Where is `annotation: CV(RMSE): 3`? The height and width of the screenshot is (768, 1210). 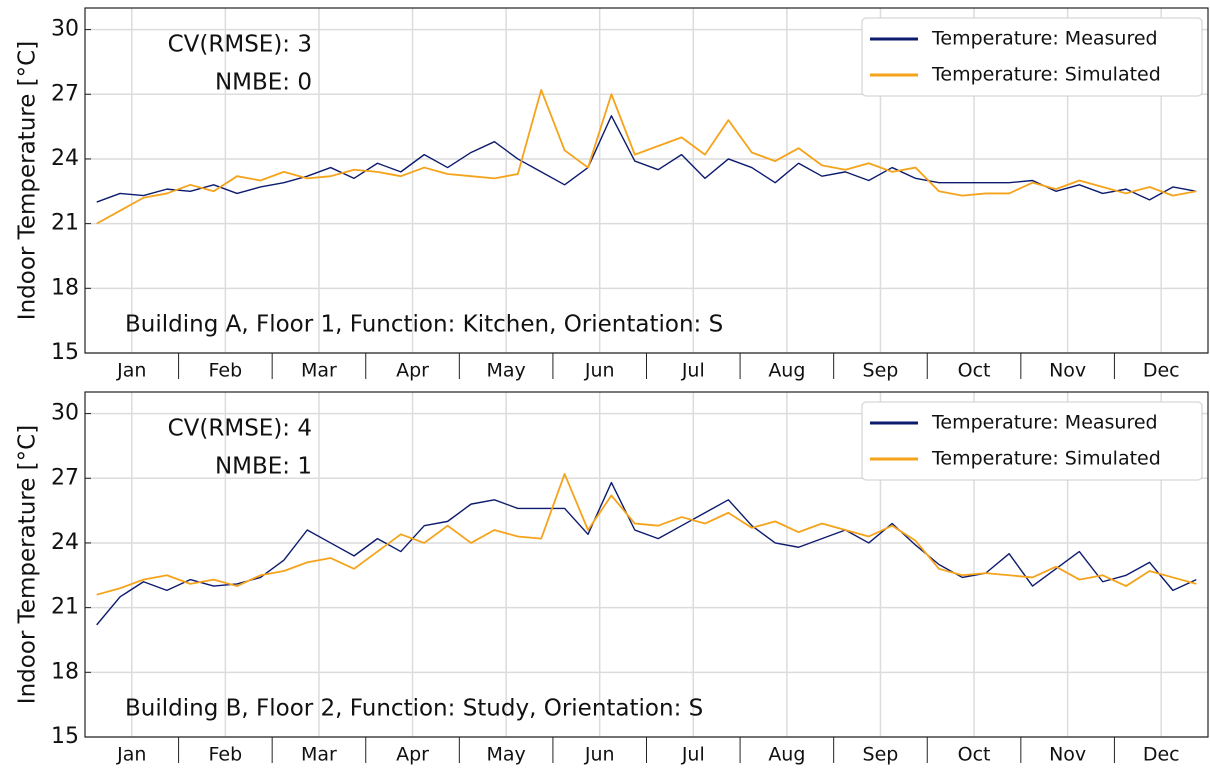 annotation: CV(RMSE): 3 is located at coordinates (240, 45).